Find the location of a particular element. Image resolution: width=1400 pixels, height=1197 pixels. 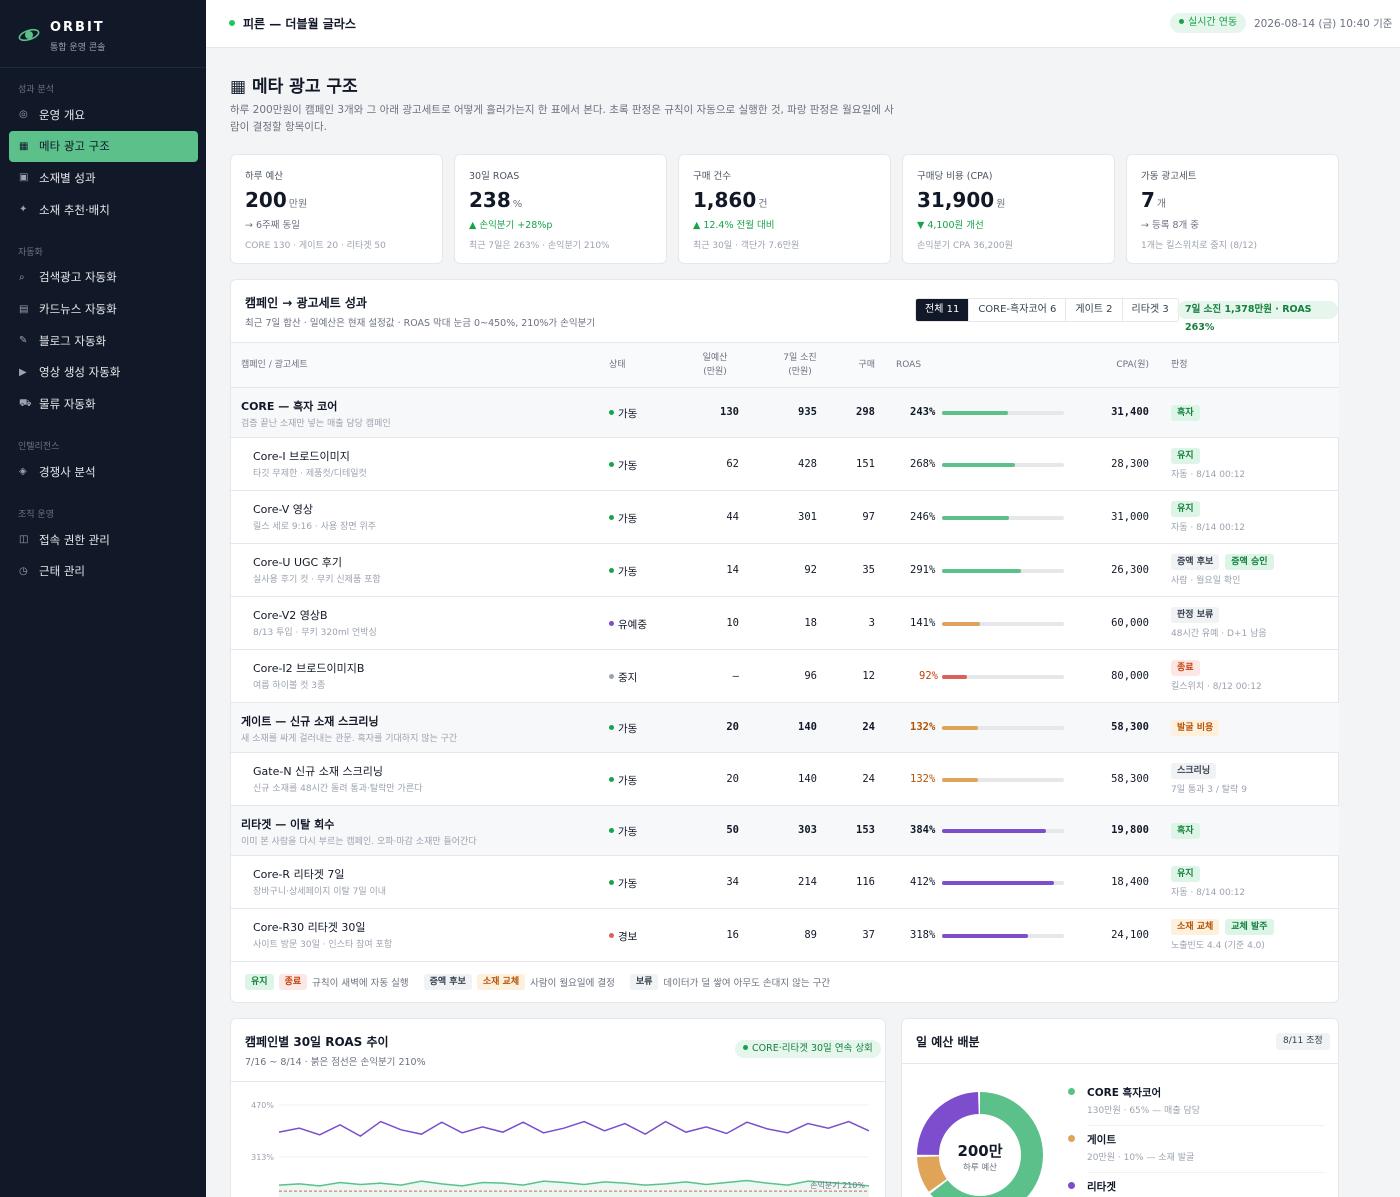

sidebar-item-1-4: ⛟ 물류 자동화 is located at coordinates (103, 404).